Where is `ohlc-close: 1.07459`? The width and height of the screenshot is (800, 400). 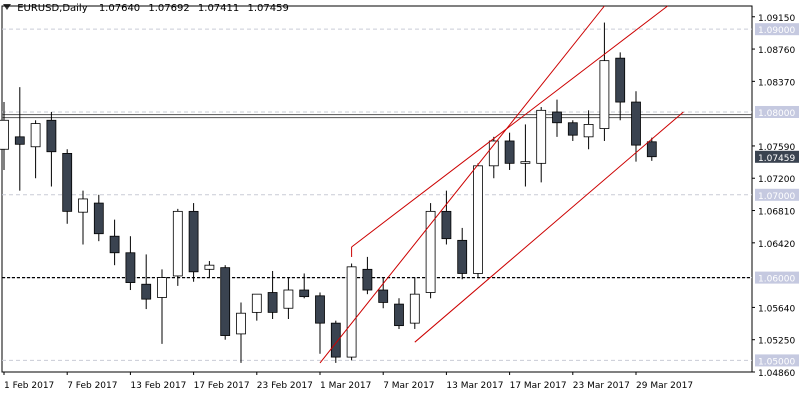
ohlc-close: 1.07459 is located at coordinates (268, 8).